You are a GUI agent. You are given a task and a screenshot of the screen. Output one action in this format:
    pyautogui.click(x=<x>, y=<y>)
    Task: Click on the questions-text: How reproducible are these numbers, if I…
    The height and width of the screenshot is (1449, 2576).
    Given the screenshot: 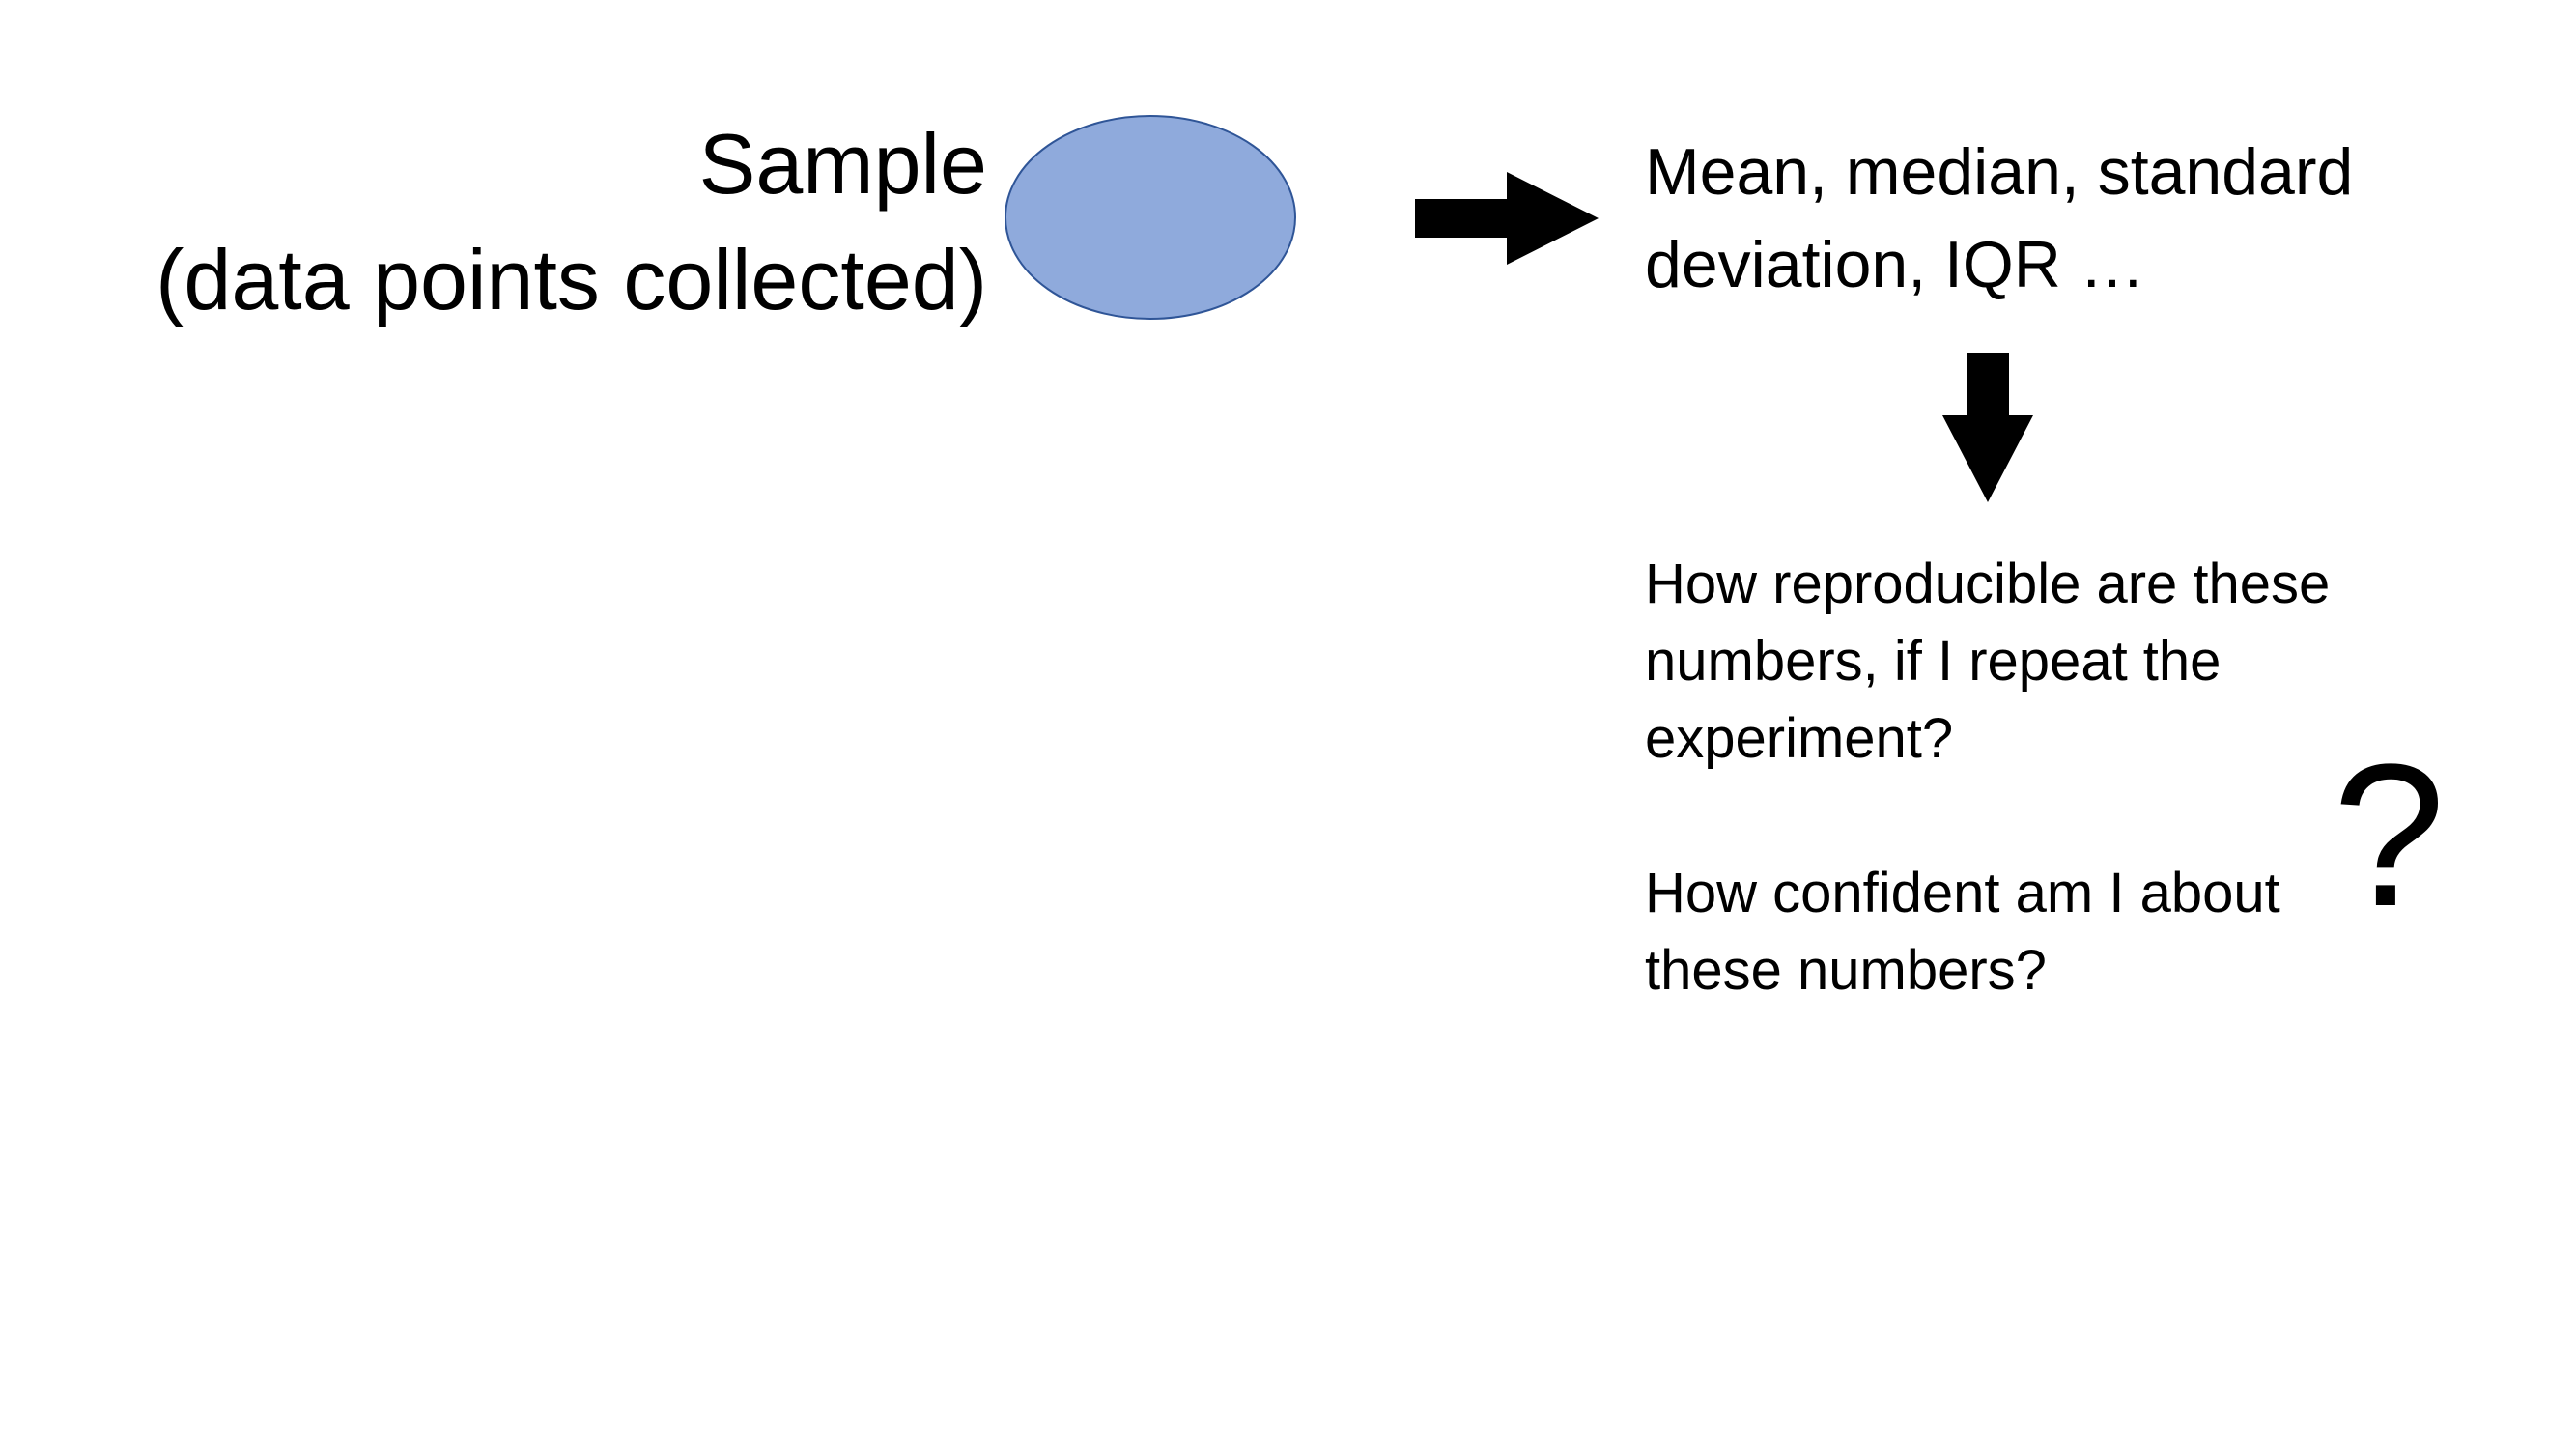 What is the action you would take?
    pyautogui.click(x=2060, y=777)
    